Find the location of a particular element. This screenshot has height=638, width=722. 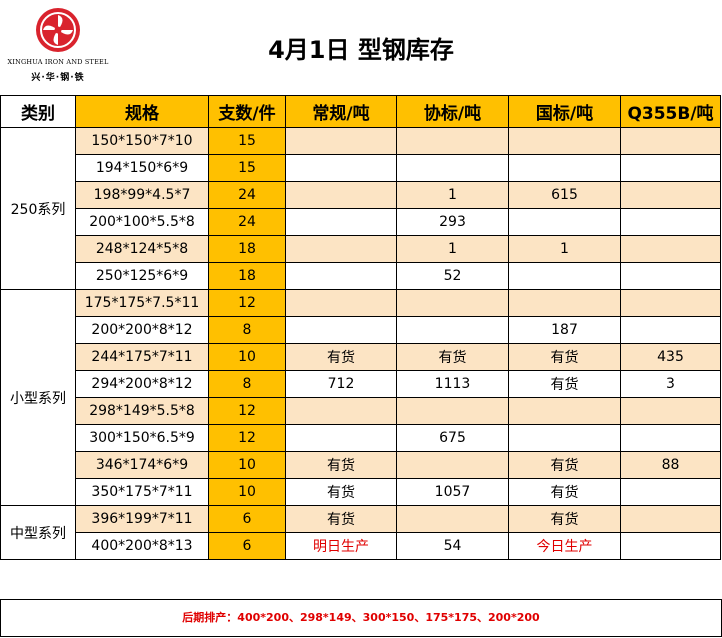

q355b-cell: 88 is located at coordinates (670, 465).